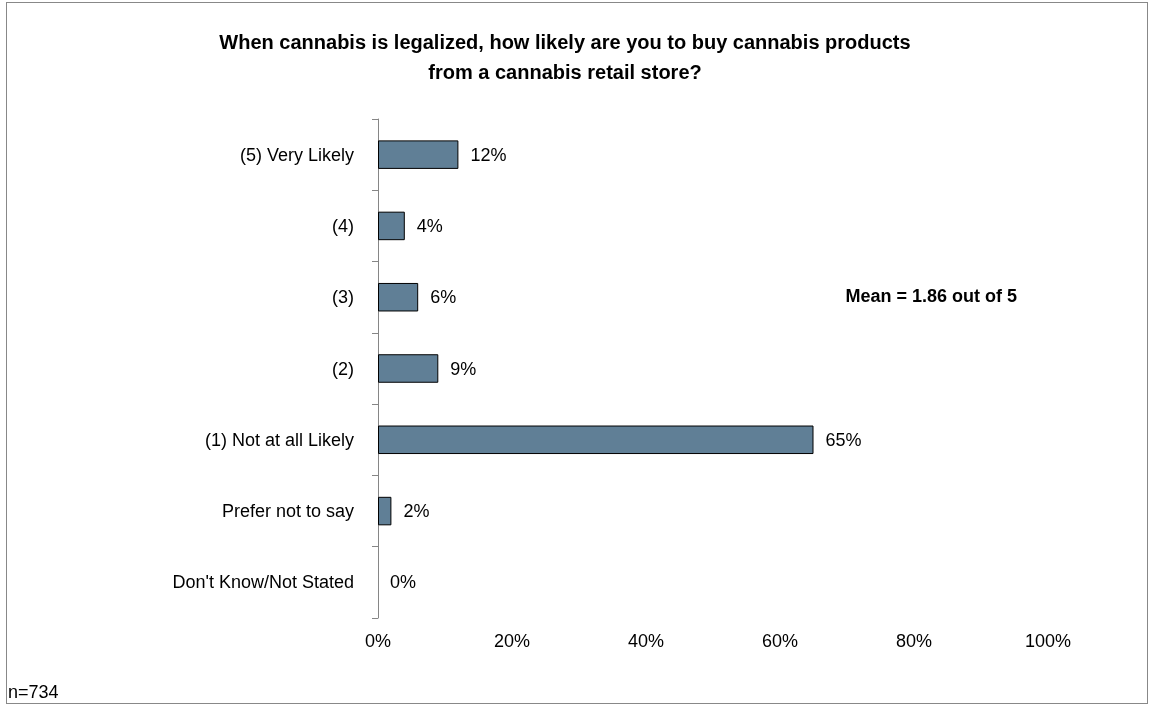 The image size is (1152, 719). Describe the element at coordinates (416, 511) in the screenshot. I see `data-label: 2%` at that location.